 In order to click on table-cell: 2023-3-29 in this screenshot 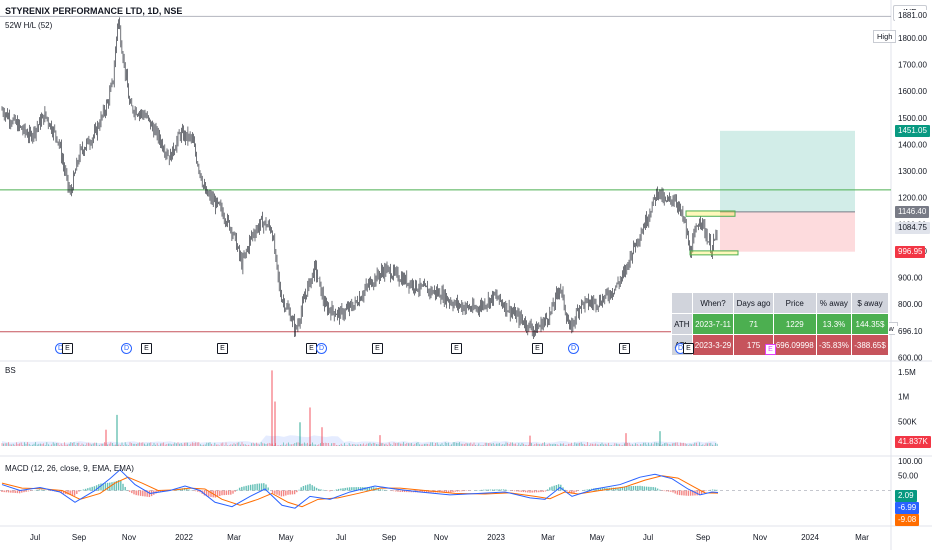, I will do `click(713, 345)`.